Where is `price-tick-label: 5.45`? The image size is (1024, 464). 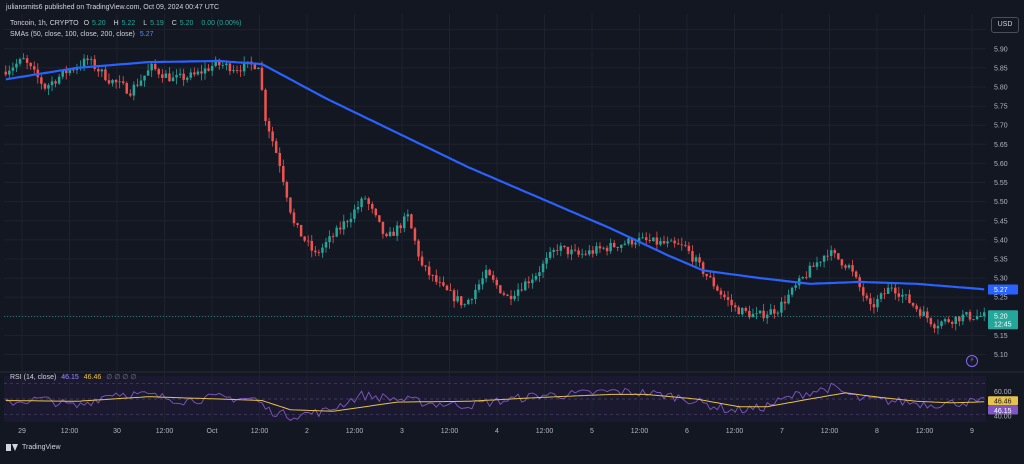 price-tick-label: 5.45 is located at coordinates (1001, 221).